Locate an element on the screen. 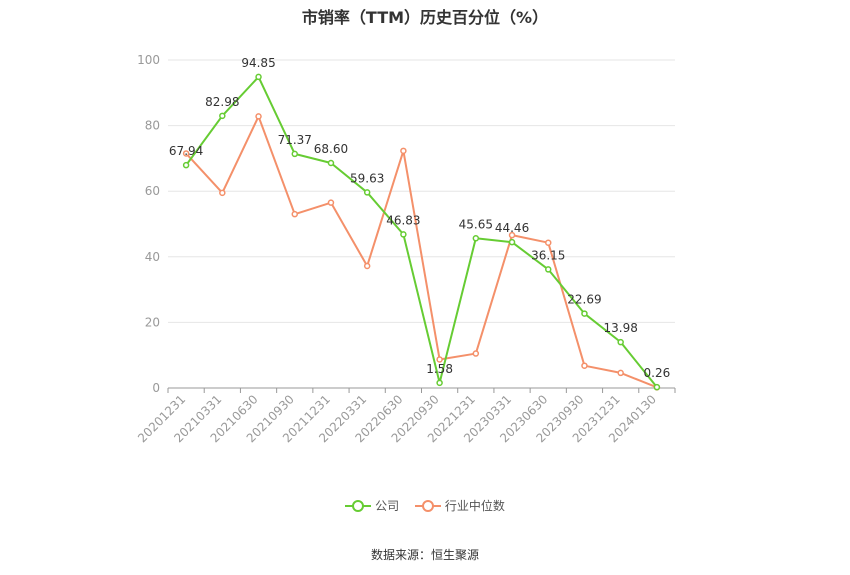  data-label-company: 1.58 is located at coordinates (439, 369).